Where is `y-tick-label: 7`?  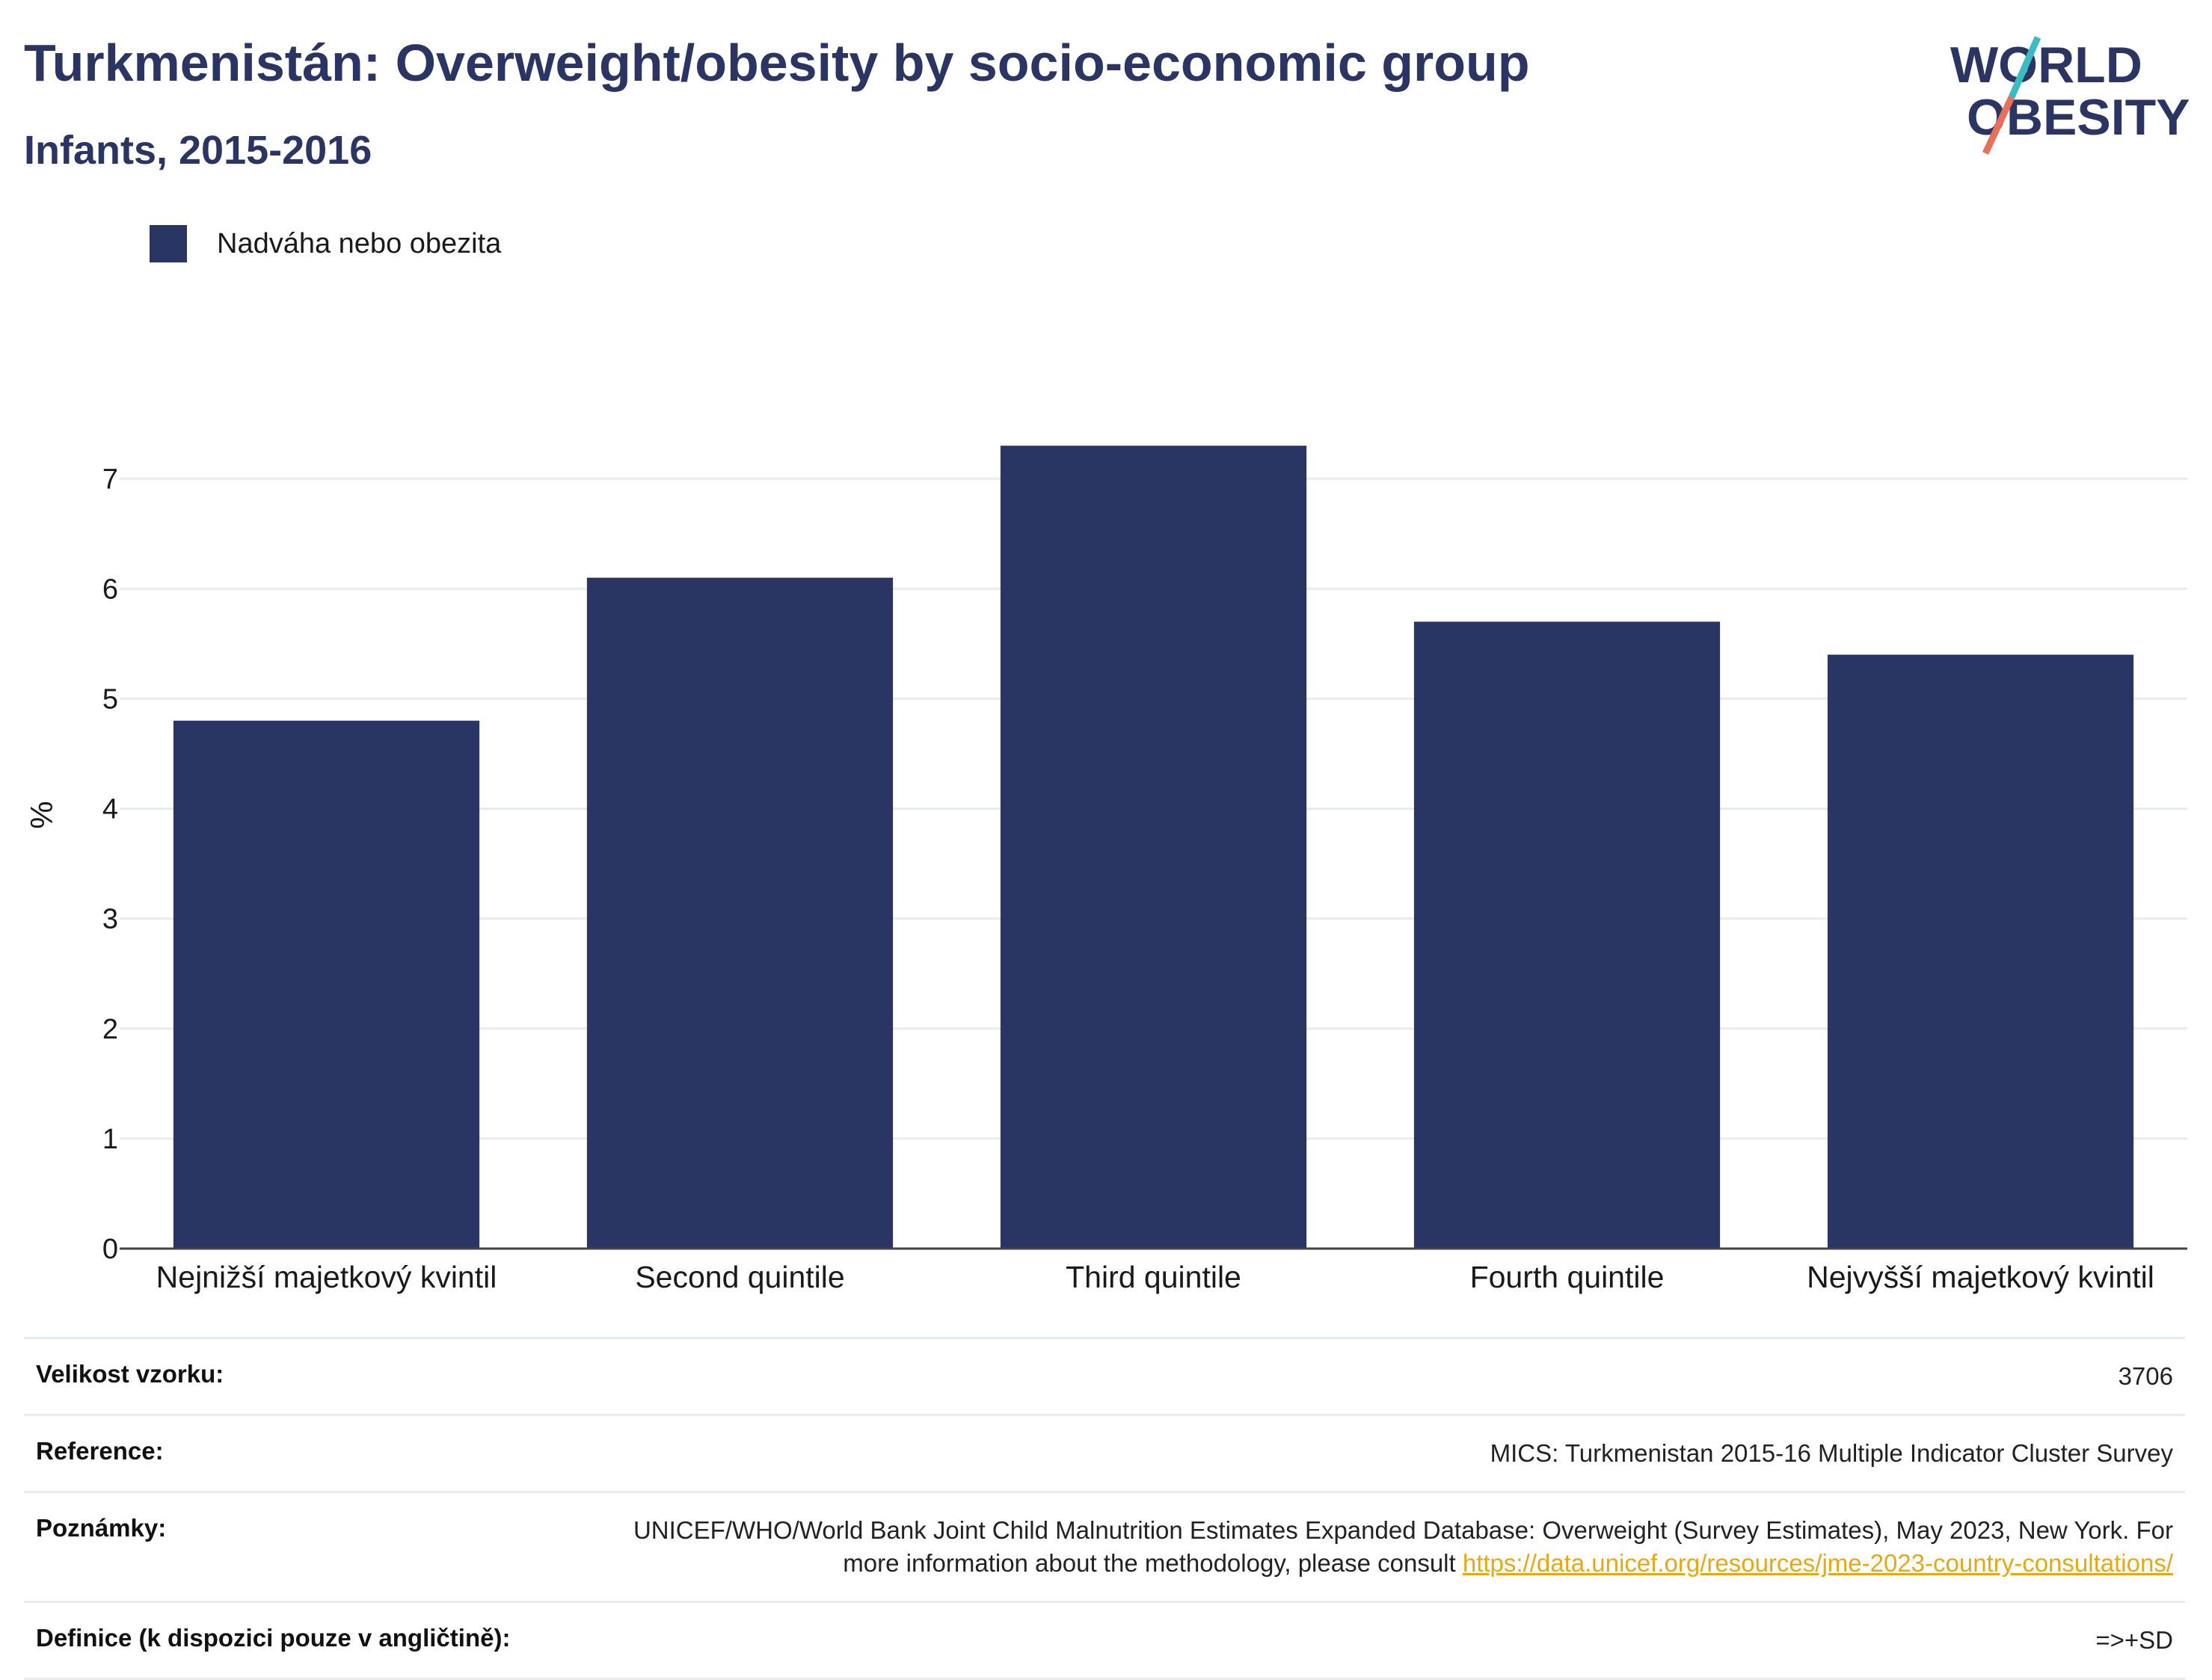 y-tick-label: 7 is located at coordinates (110, 479).